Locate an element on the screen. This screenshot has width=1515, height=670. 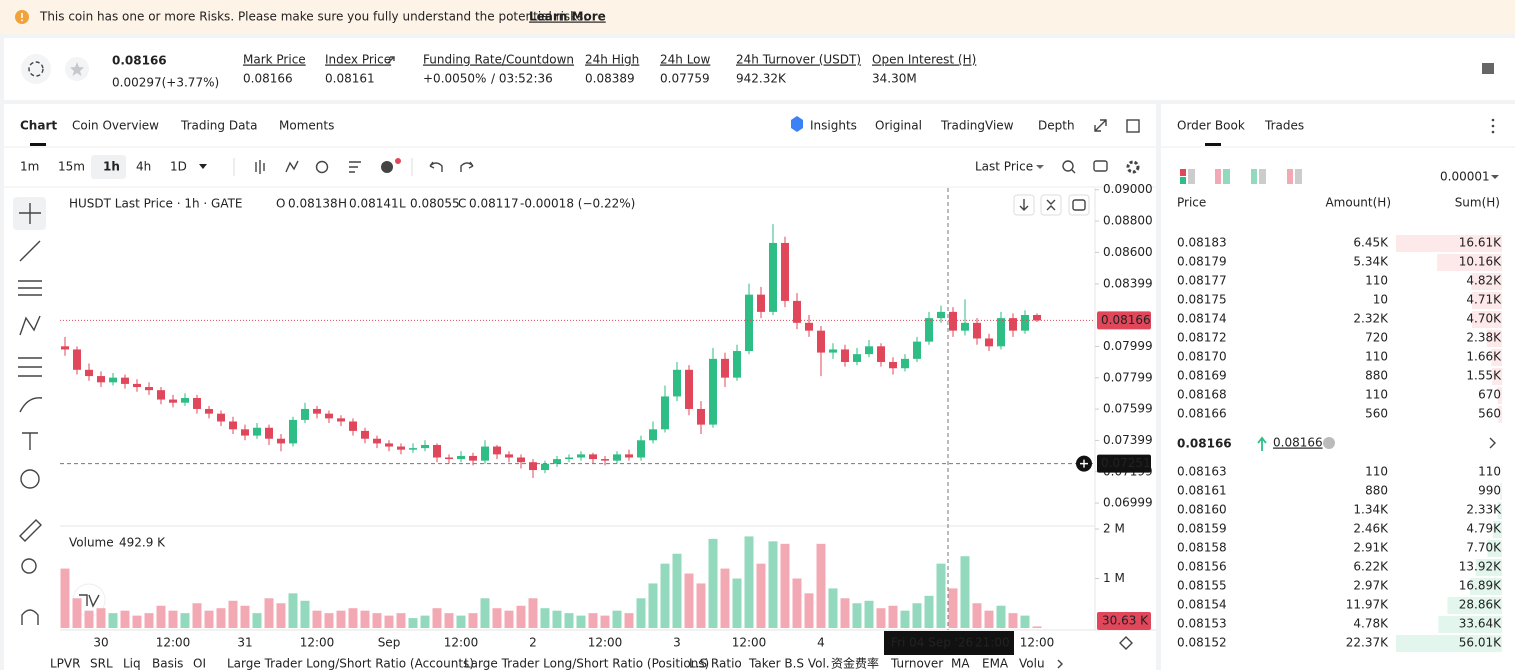
more-indicators is located at coordinates (1060, 664).